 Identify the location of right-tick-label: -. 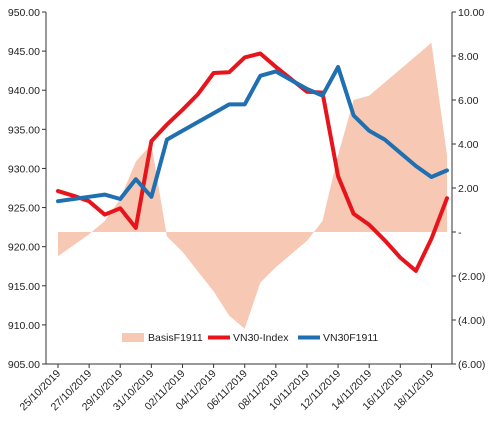
(460, 233).